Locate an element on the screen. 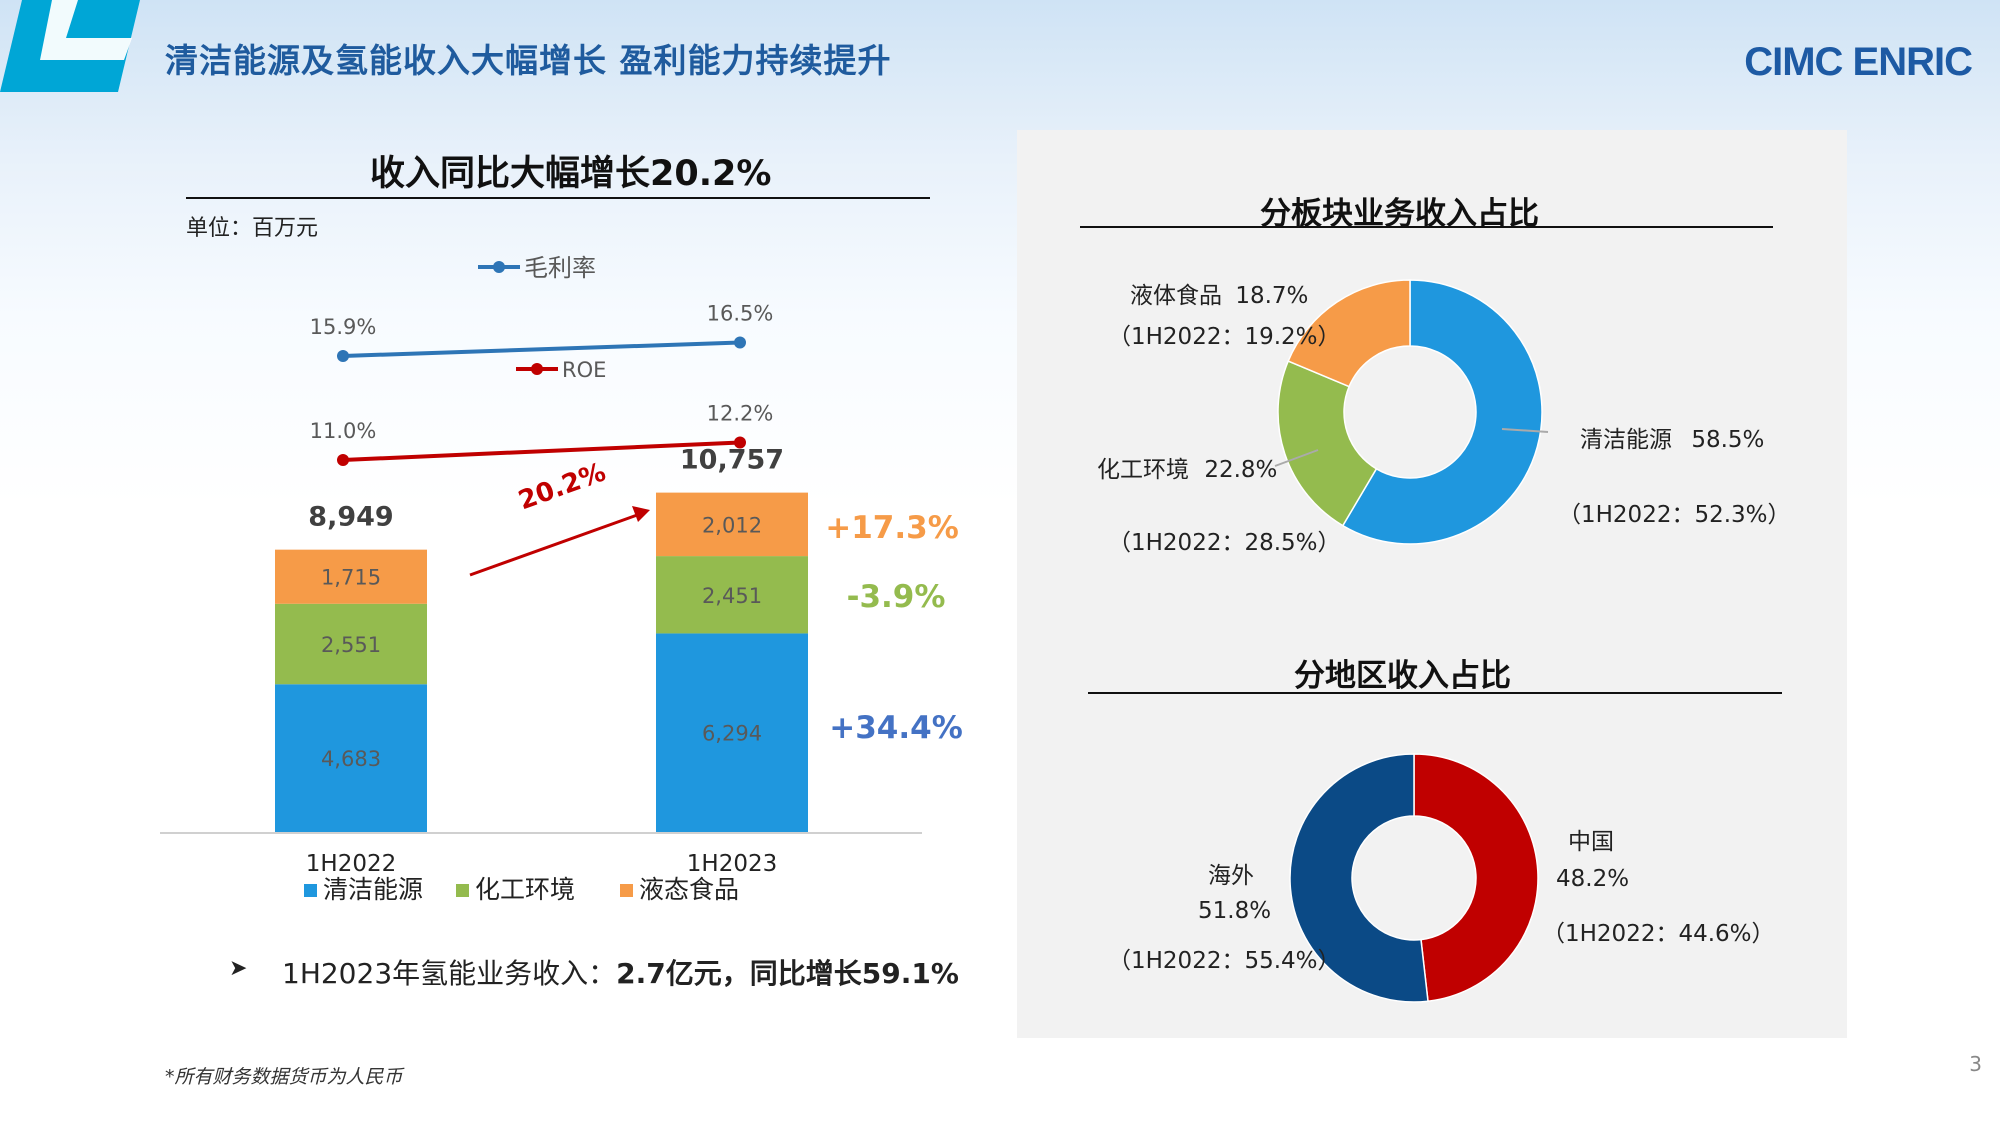  growth-arrow is located at coordinates (555, 544).